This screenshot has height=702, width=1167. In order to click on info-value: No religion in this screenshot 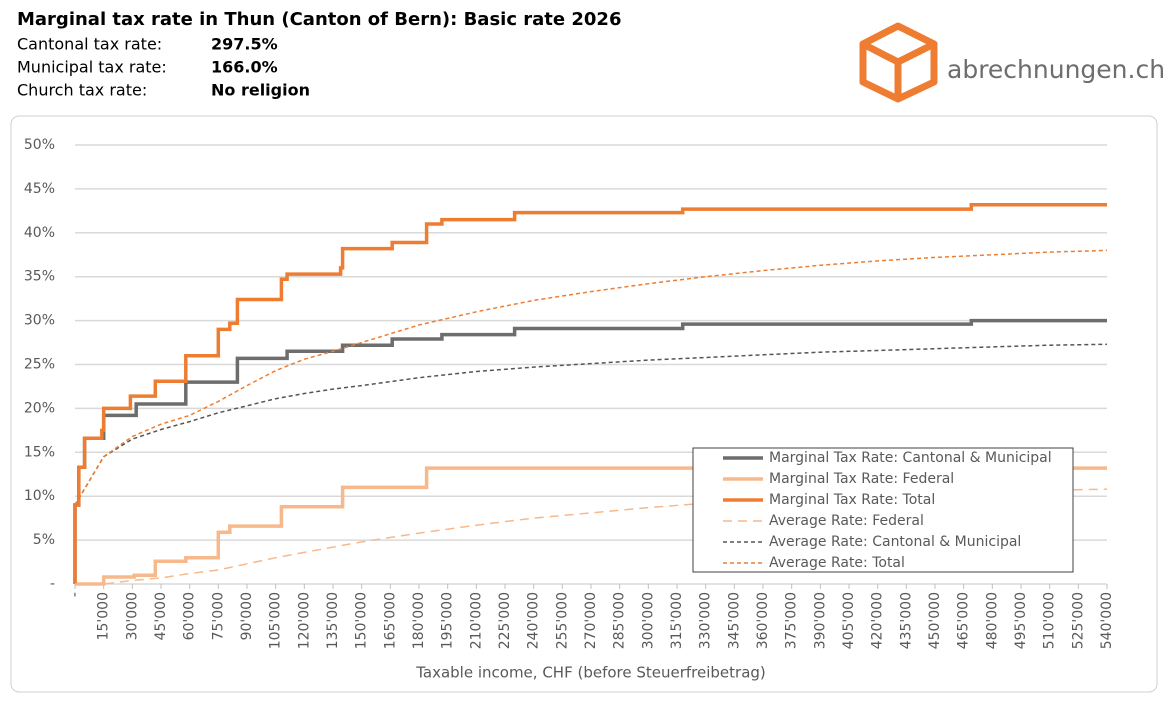, I will do `click(260, 90)`.